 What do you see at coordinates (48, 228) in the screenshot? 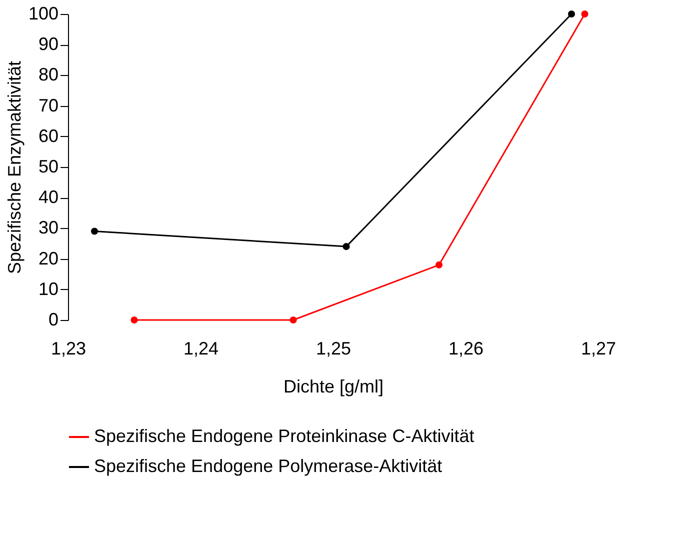
I see `y-tick-label: 30` at bounding box center [48, 228].